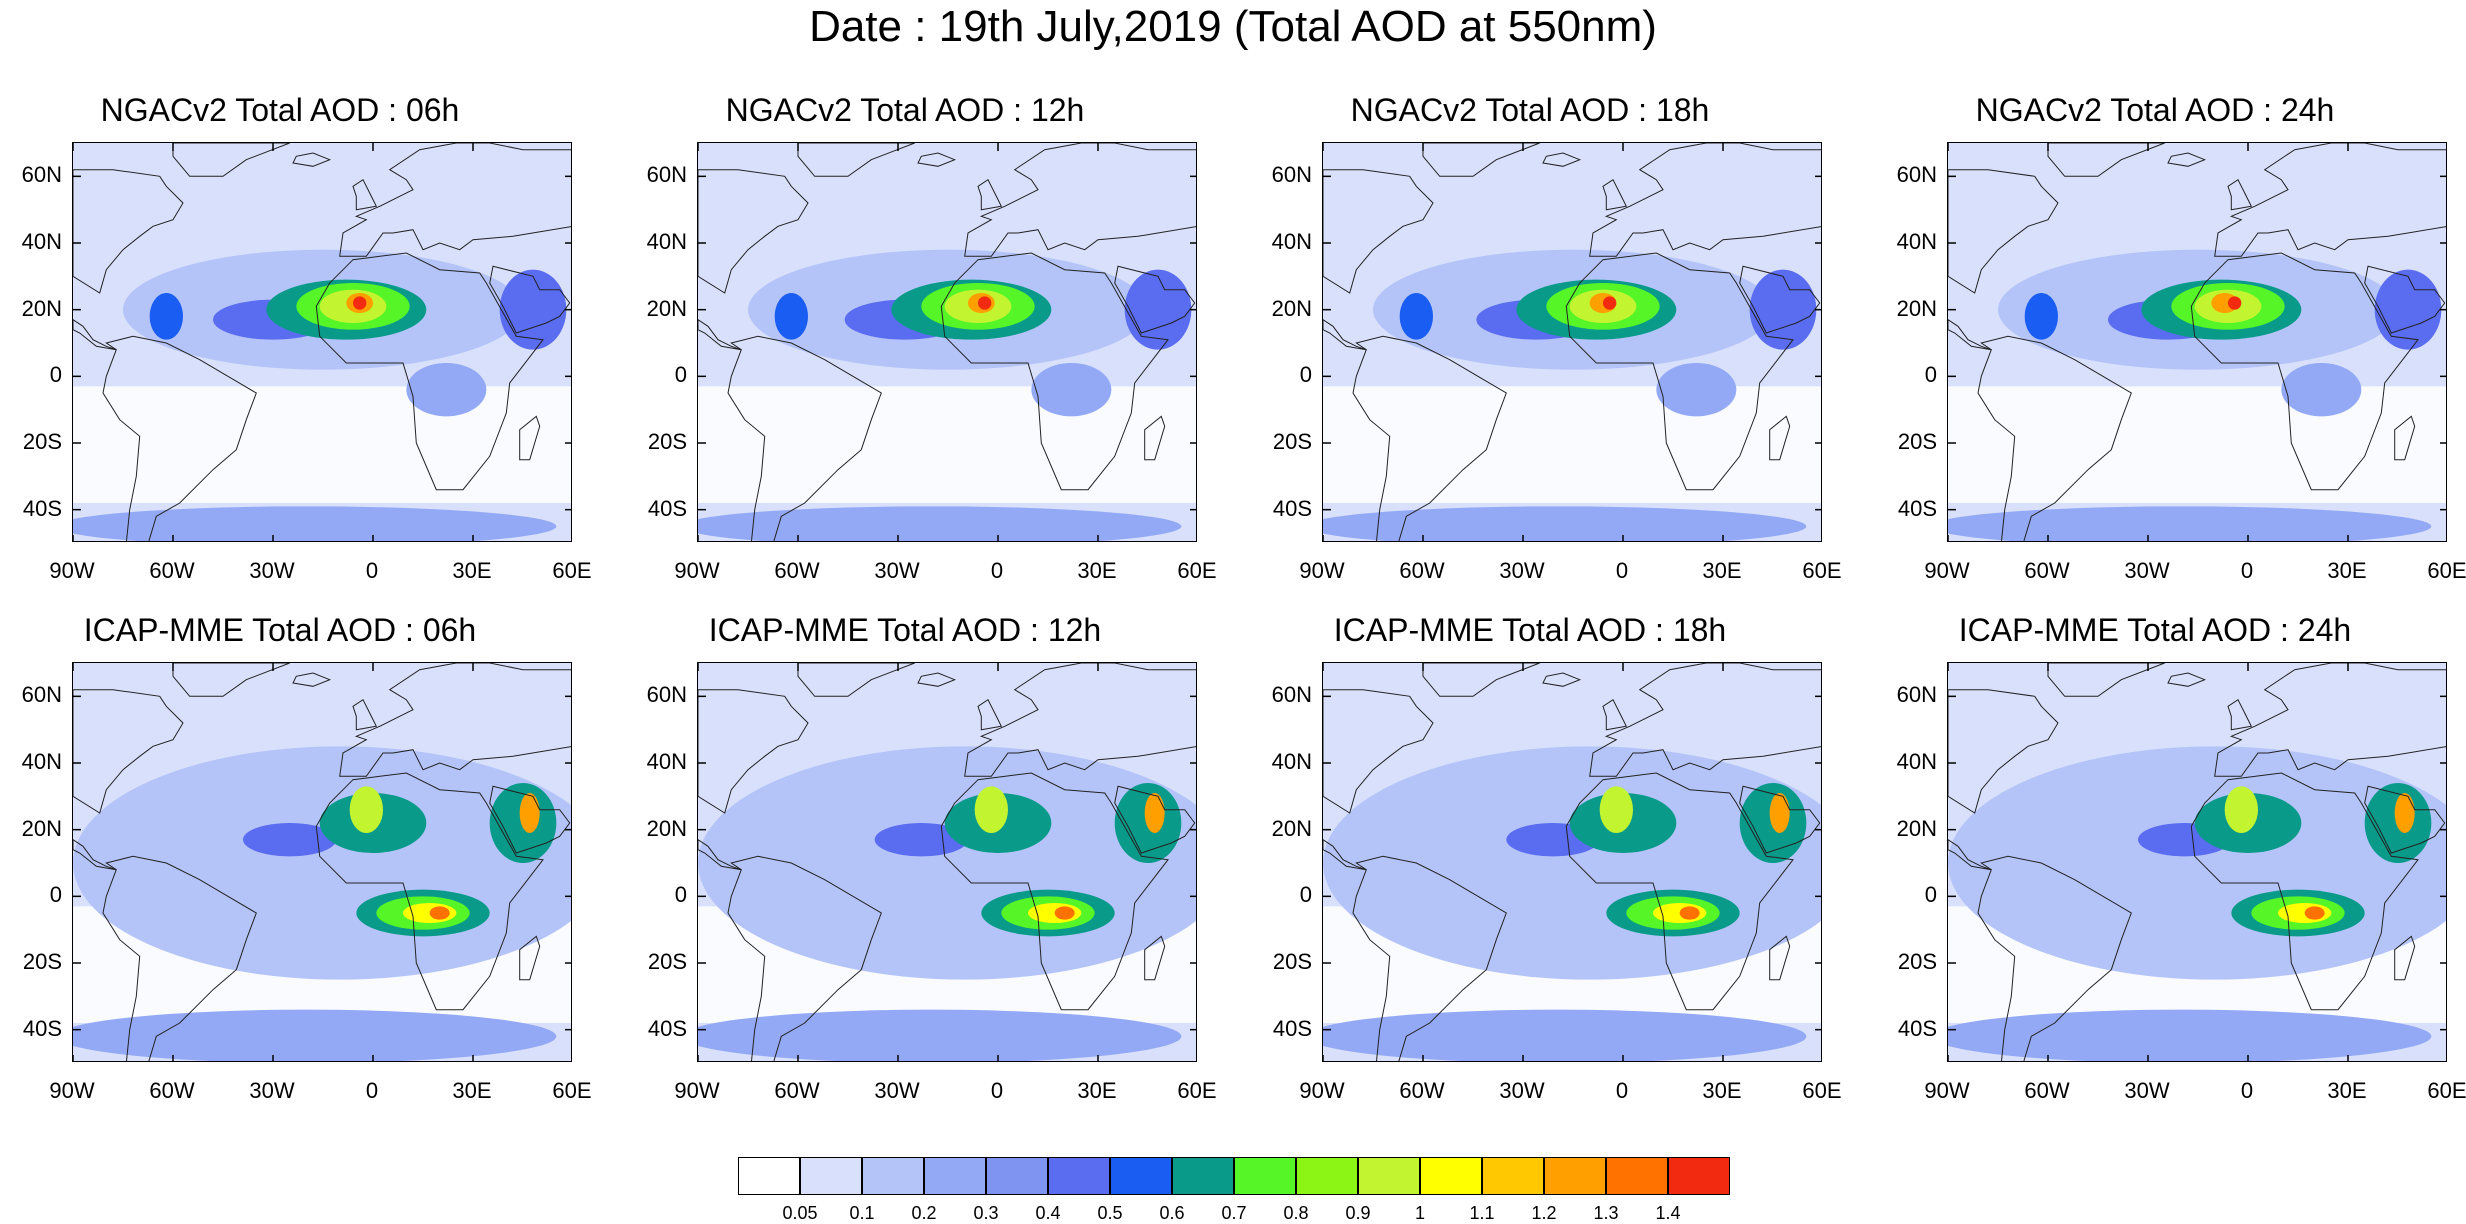 The height and width of the screenshot is (1224, 2466). I want to click on clean-air-region, so click(2197, 444).